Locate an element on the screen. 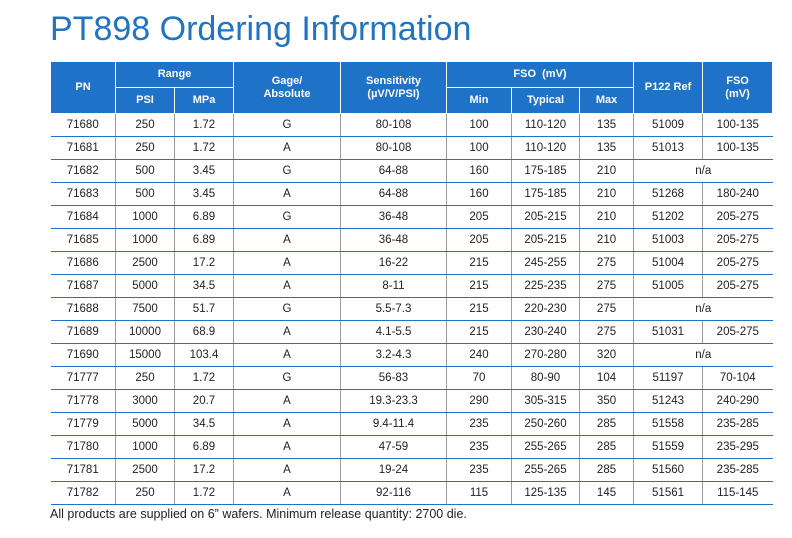 Image resolution: width=792 pixels, height=538 pixels. cell-pn: 71684 is located at coordinates (83, 217).